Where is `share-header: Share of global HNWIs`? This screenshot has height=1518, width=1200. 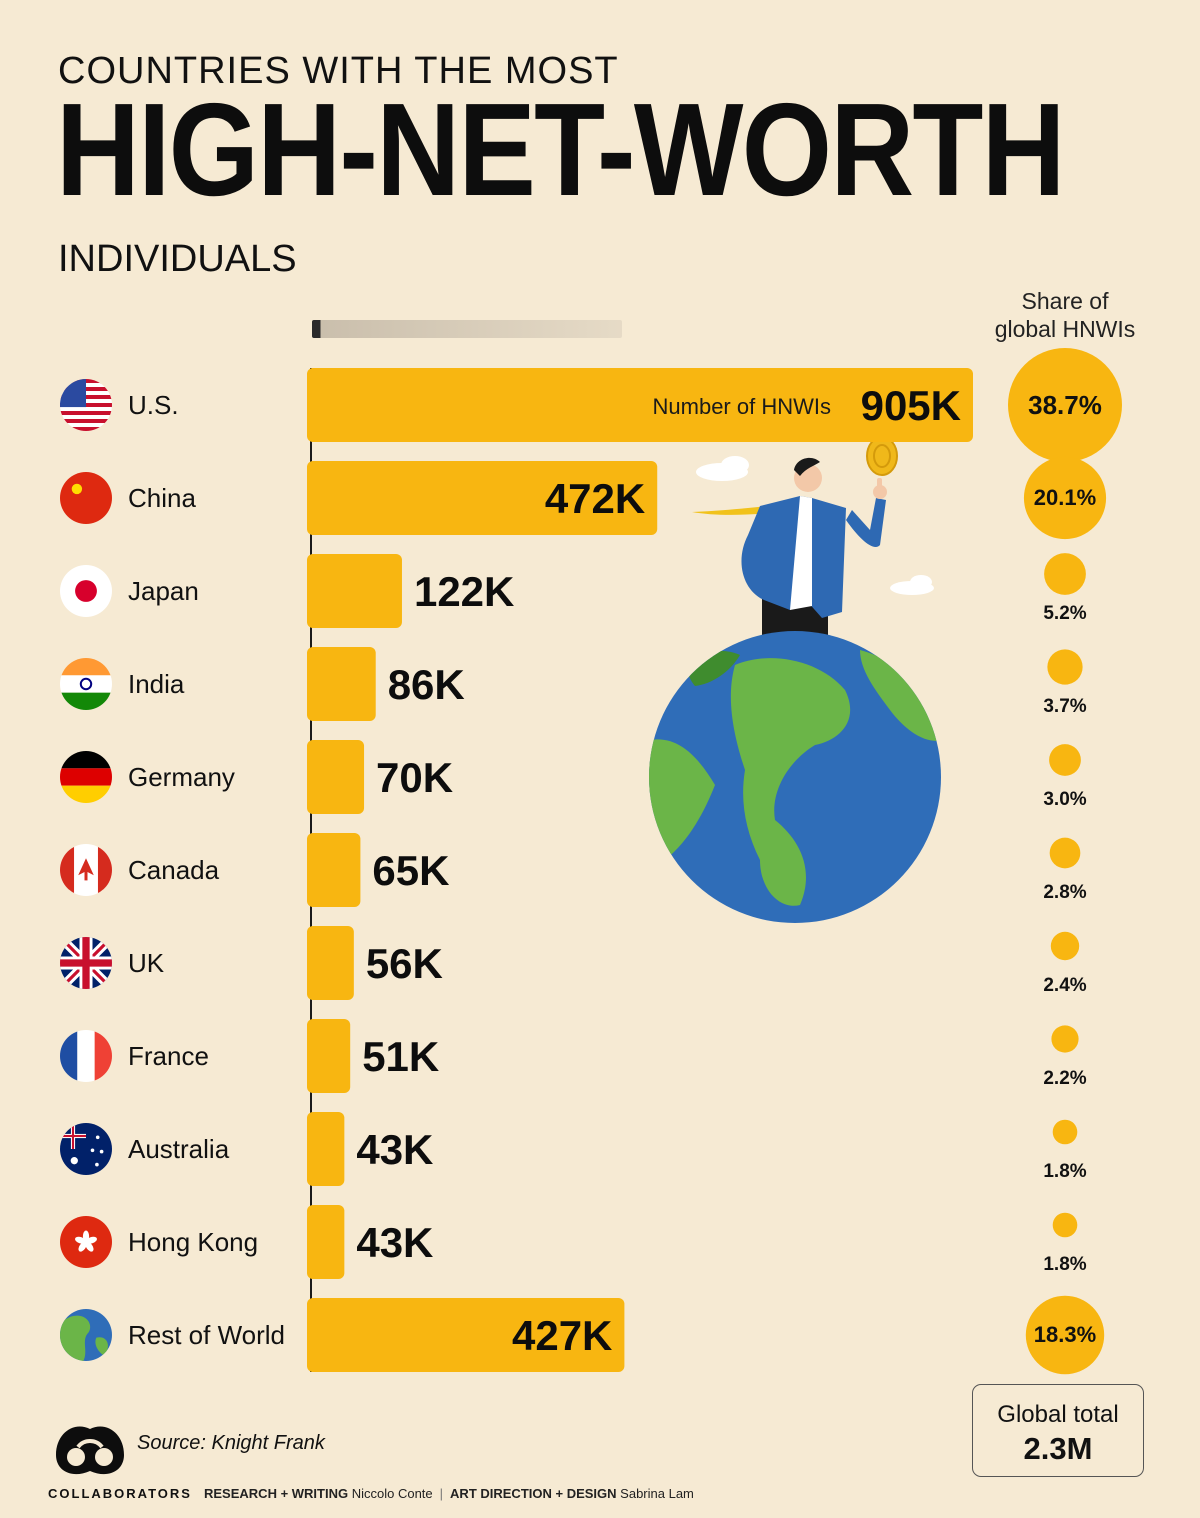 share-header: Share of global HNWIs is located at coordinates (1065, 315).